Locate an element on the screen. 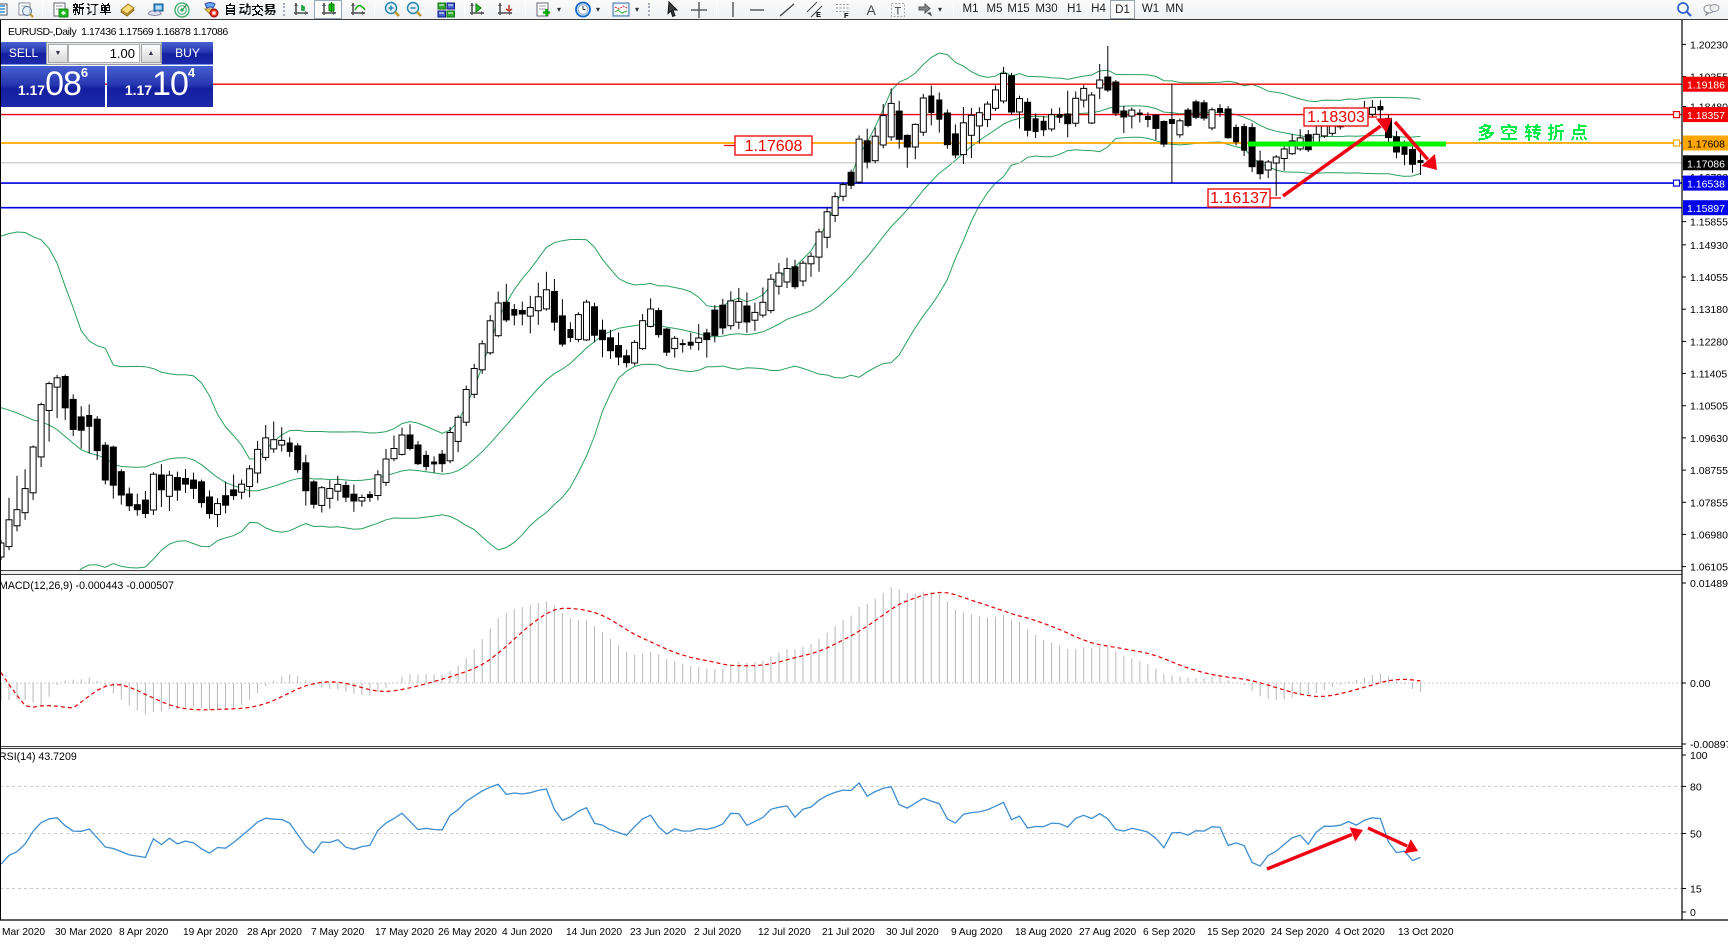 The width and height of the screenshot is (1728, 951). svg-text: 1.17086 is located at coordinates (1706, 164).